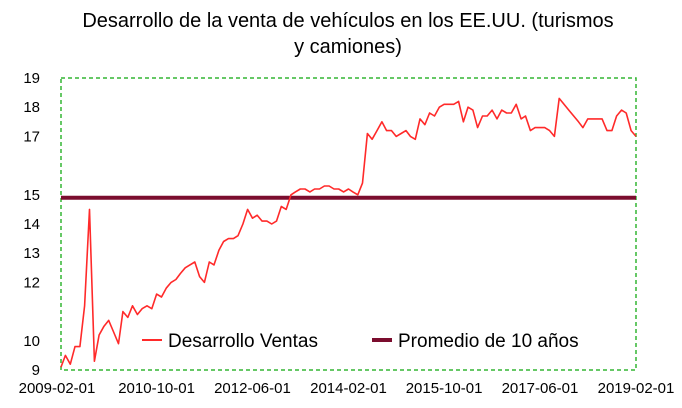 Image resolution: width=682 pixels, height=408 pixels. What do you see at coordinates (57, 388) in the screenshot?
I see `x-tick-label: 2009-02-01` at bounding box center [57, 388].